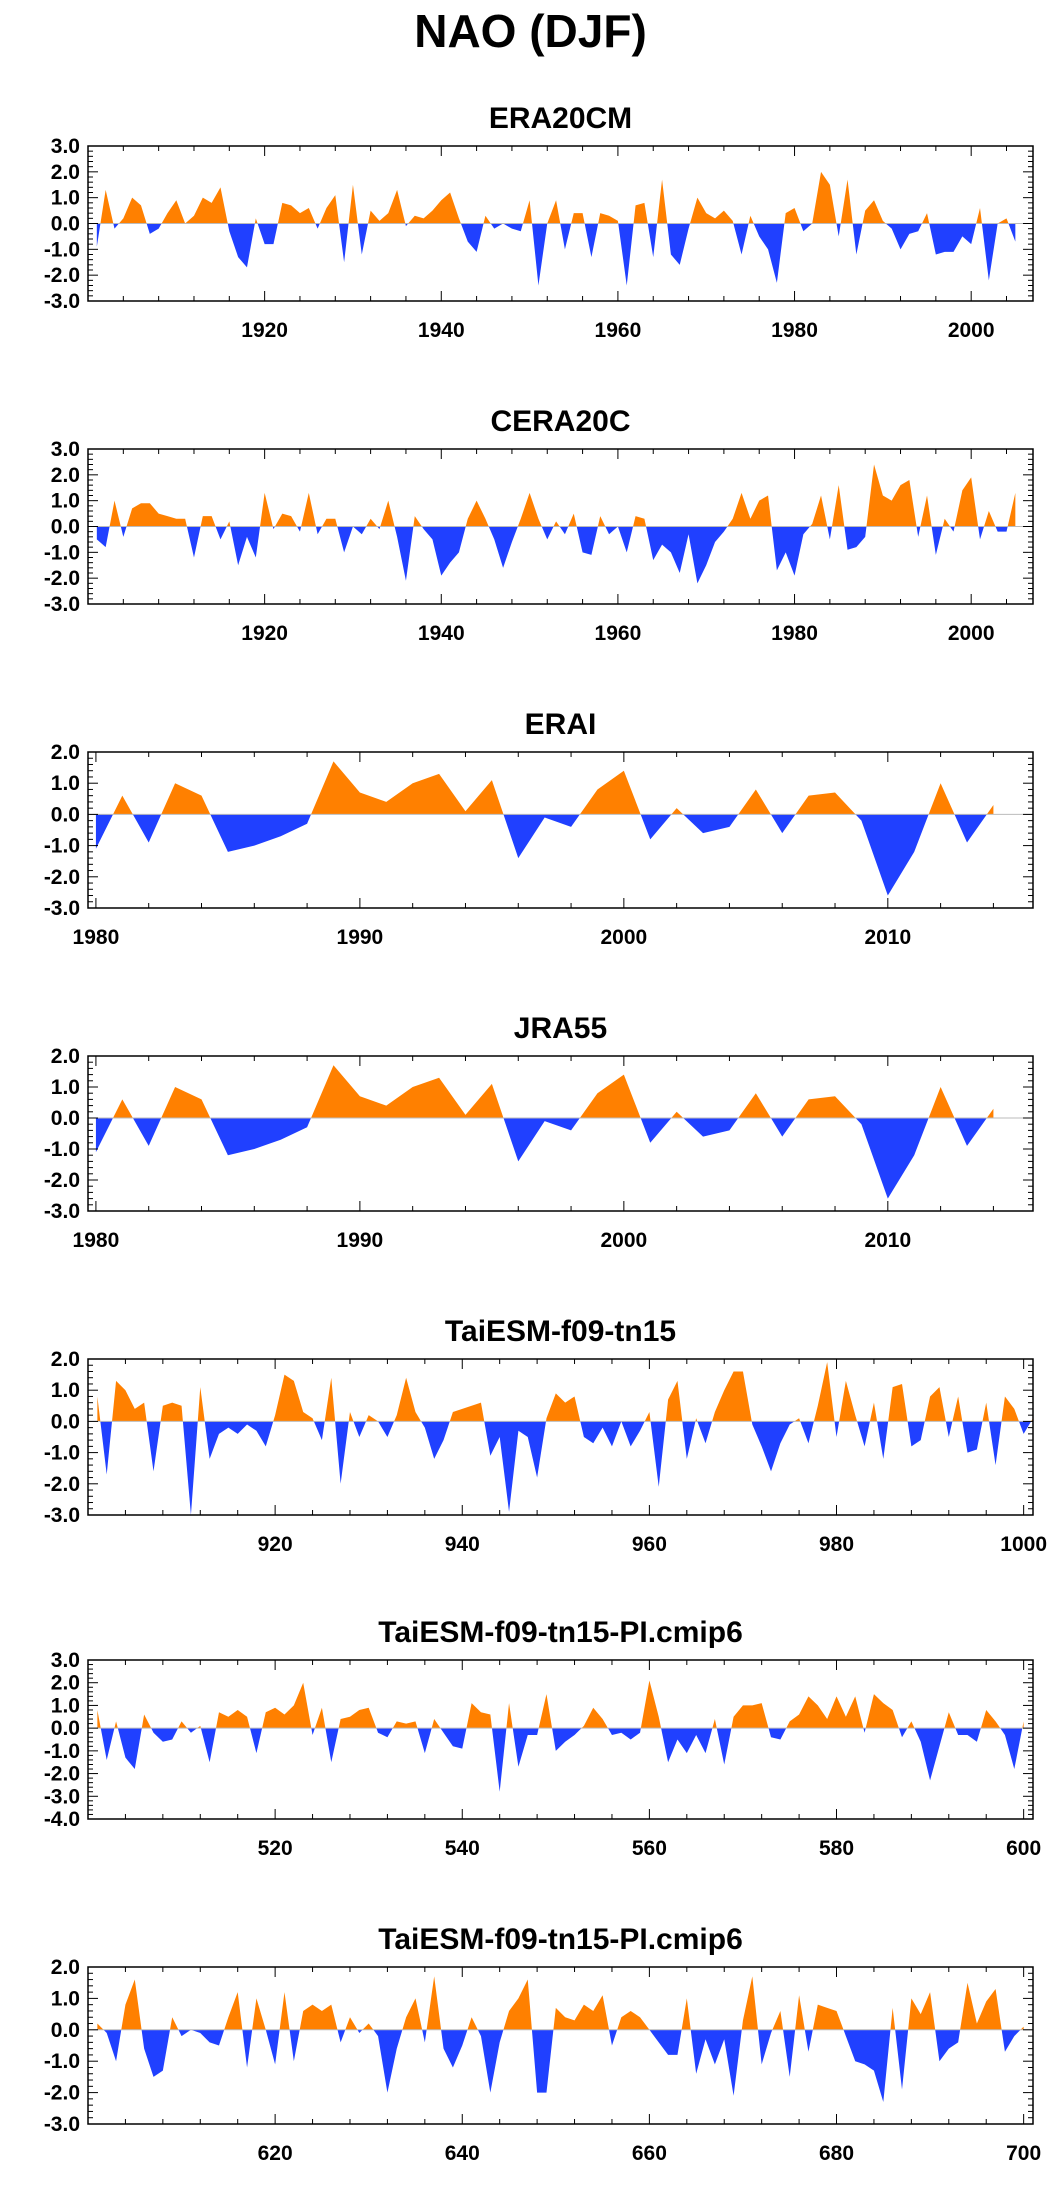 The image size is (1061, 2191). What do you see at coordinates (649, 1848) in the screenshot?
I see `x-tick-label: 560` at bounding box center [649, 1848].